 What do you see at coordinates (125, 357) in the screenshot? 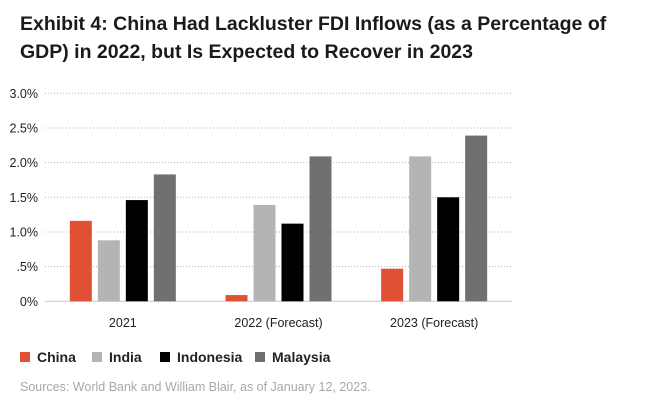
I see `legend-label: India` at bounding box center [125, 357].